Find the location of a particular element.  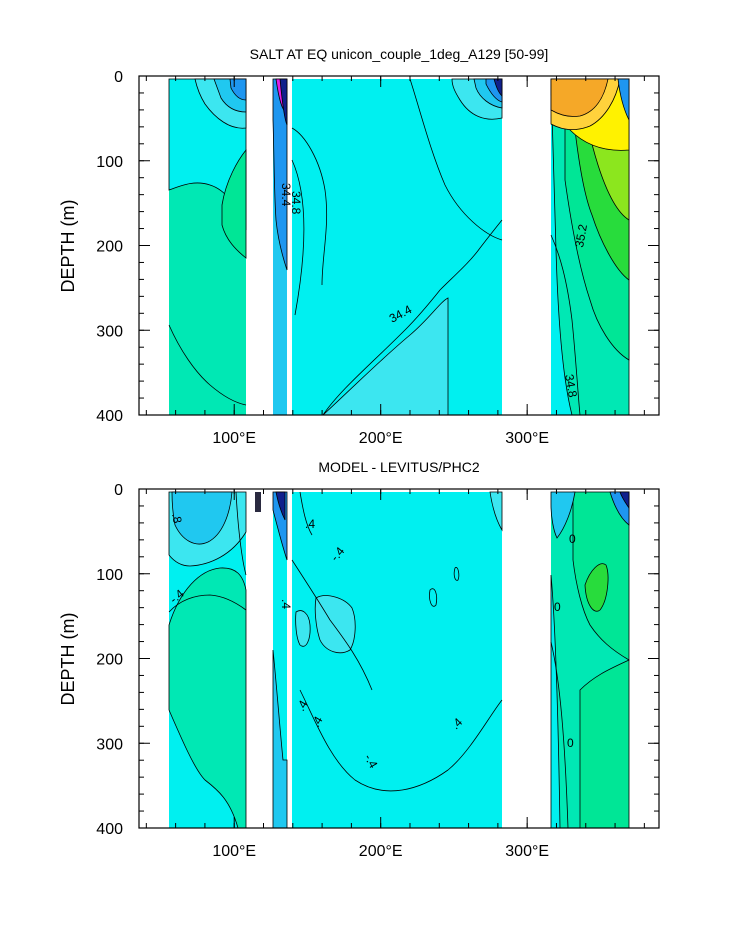

bottom-pacific-bowl-contour is located at coordinates (401, 740).